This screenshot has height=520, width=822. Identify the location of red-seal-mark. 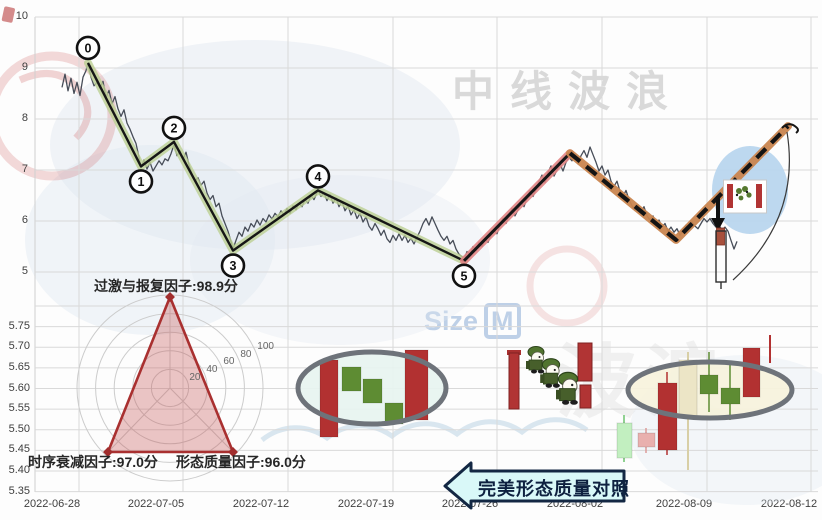
(8, 14).